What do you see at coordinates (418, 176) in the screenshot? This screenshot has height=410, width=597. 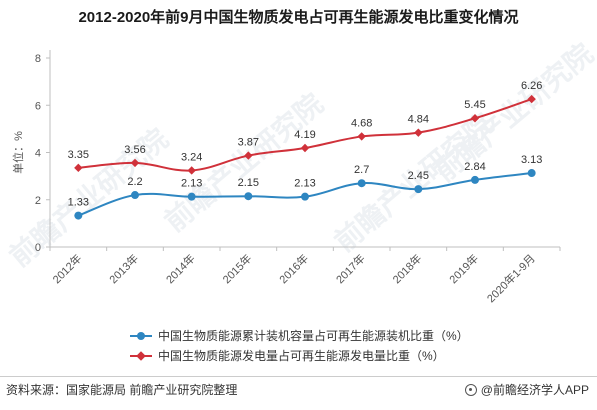 I see `data-label: 2.45` at bounding box center [418, 176].